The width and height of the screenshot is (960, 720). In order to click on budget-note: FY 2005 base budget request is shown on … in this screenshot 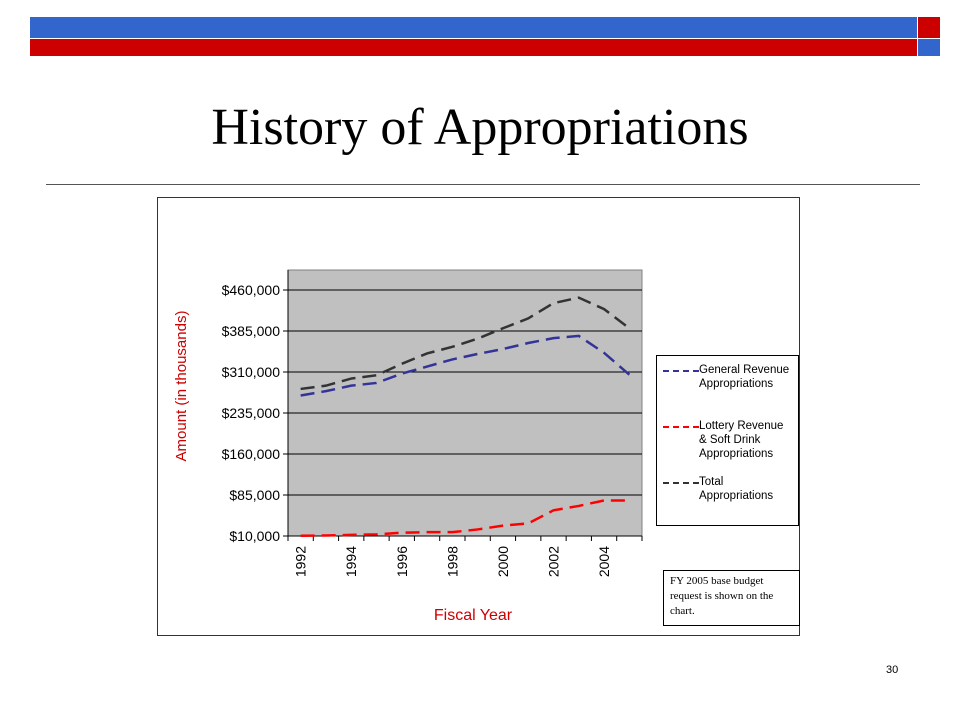, I will do `click(731, 598)`.